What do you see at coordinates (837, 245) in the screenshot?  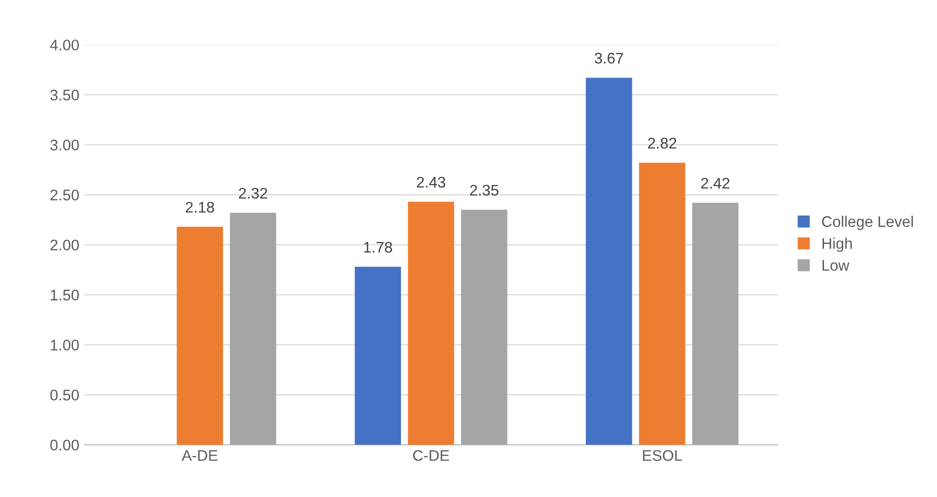 I see `legend-label: High` at bounding box center [837, 245].